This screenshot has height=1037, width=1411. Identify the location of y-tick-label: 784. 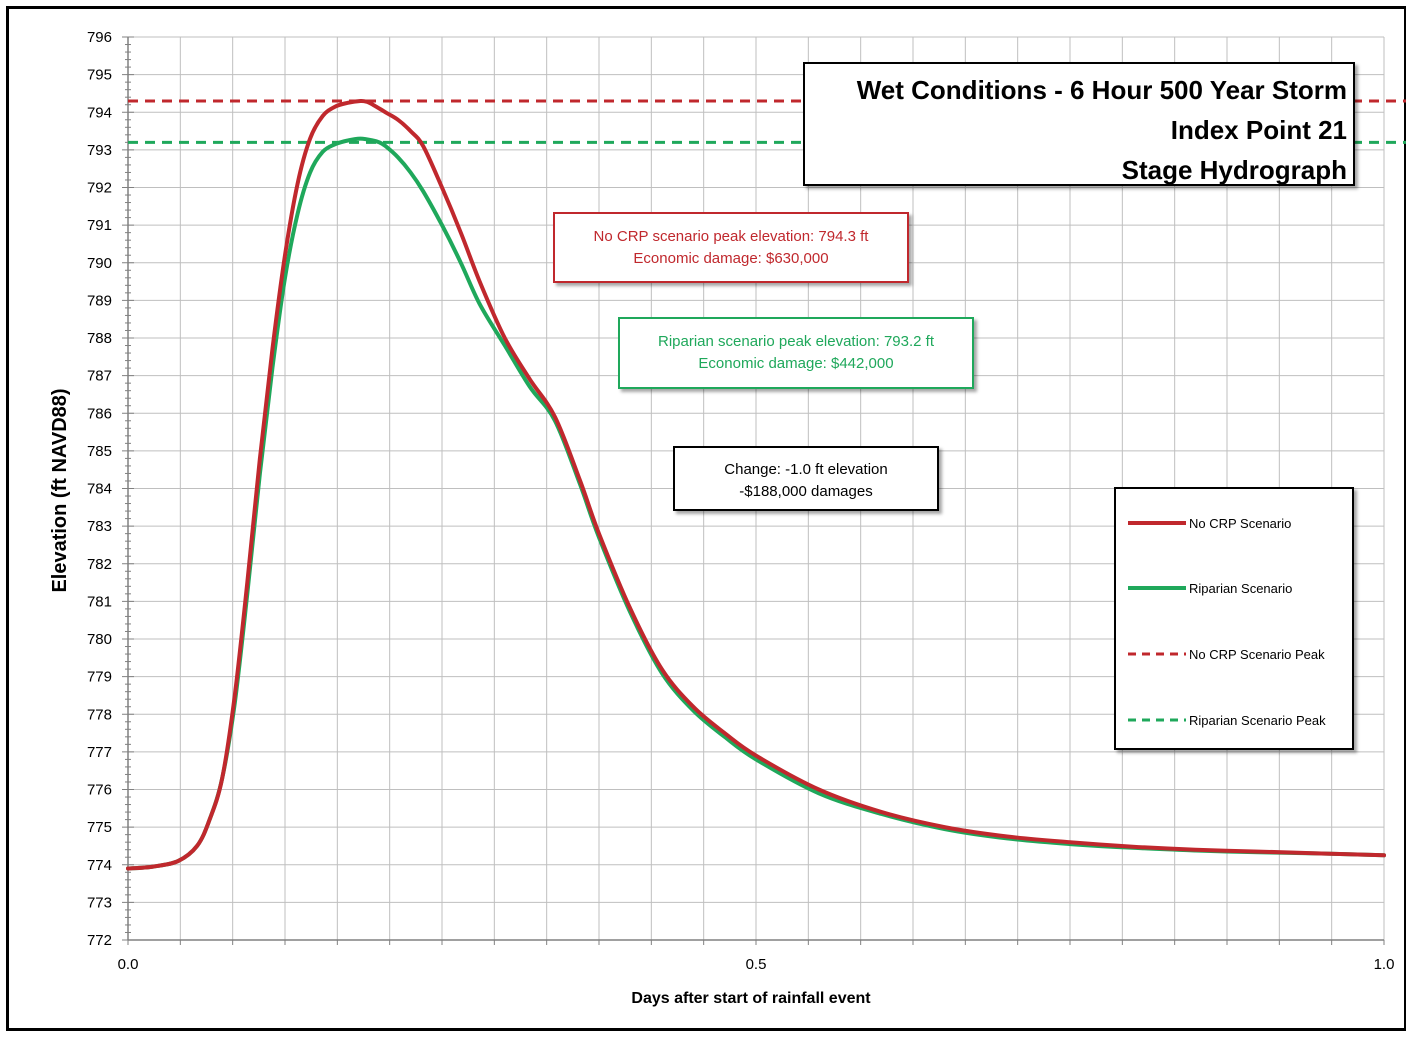
(99, 489).